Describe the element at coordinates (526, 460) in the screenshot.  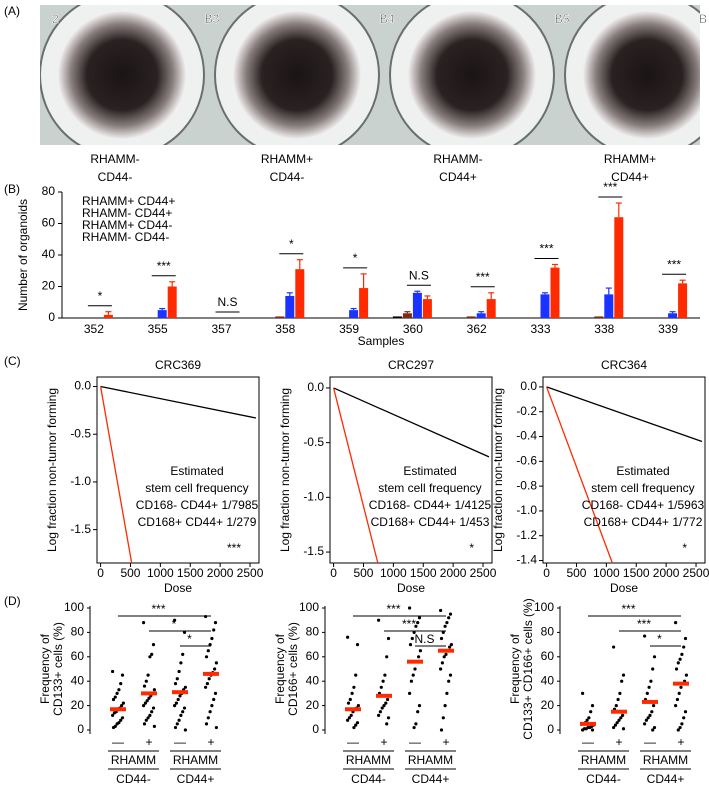
I see `y-tick-label: -0.6` at that location.